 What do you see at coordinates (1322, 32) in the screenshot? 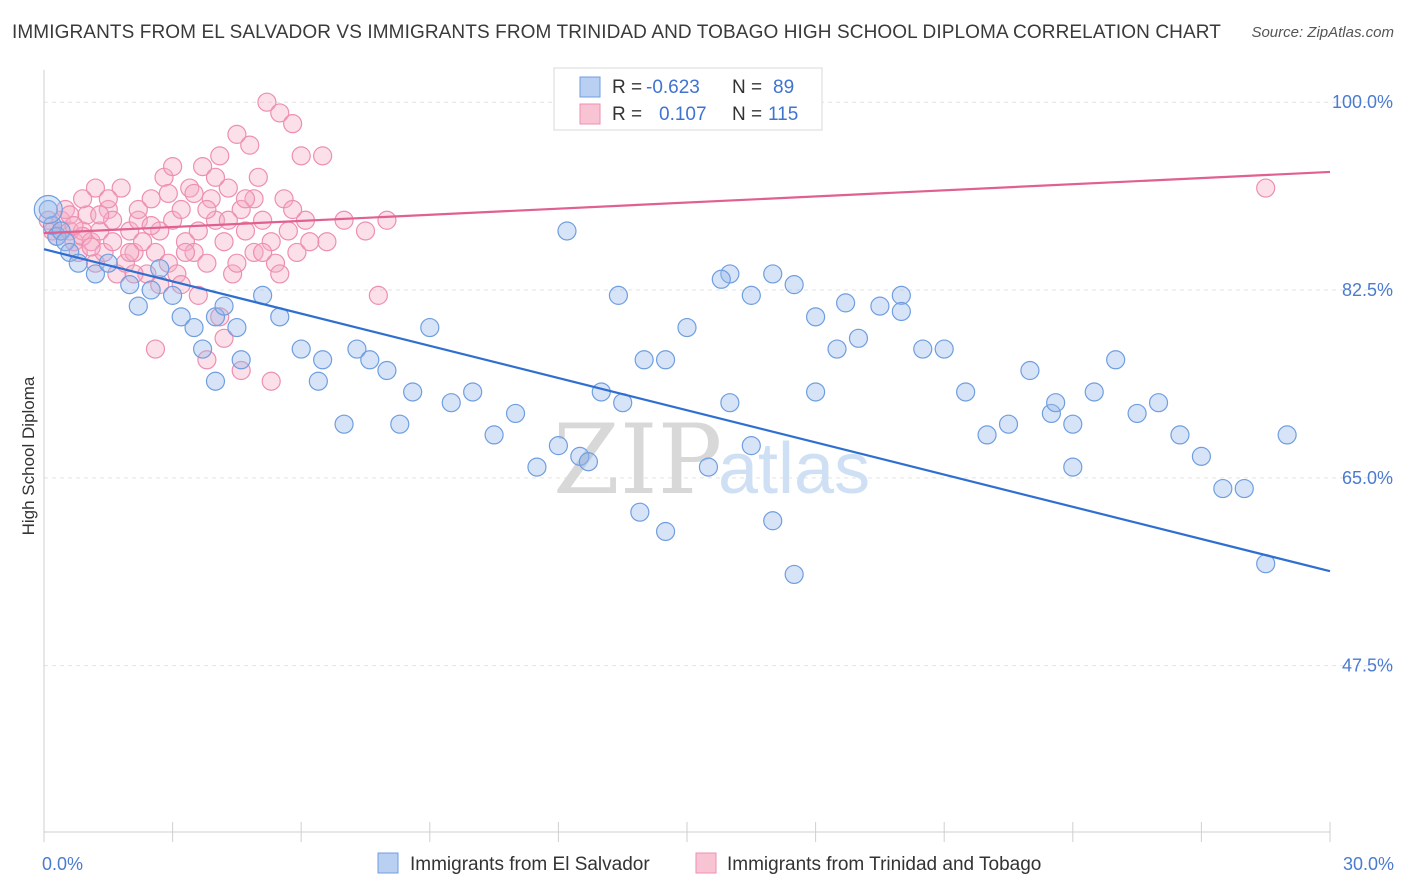
I see `chart-source: Source: ZipAtlas.com` at bounding box center [1322, 32].